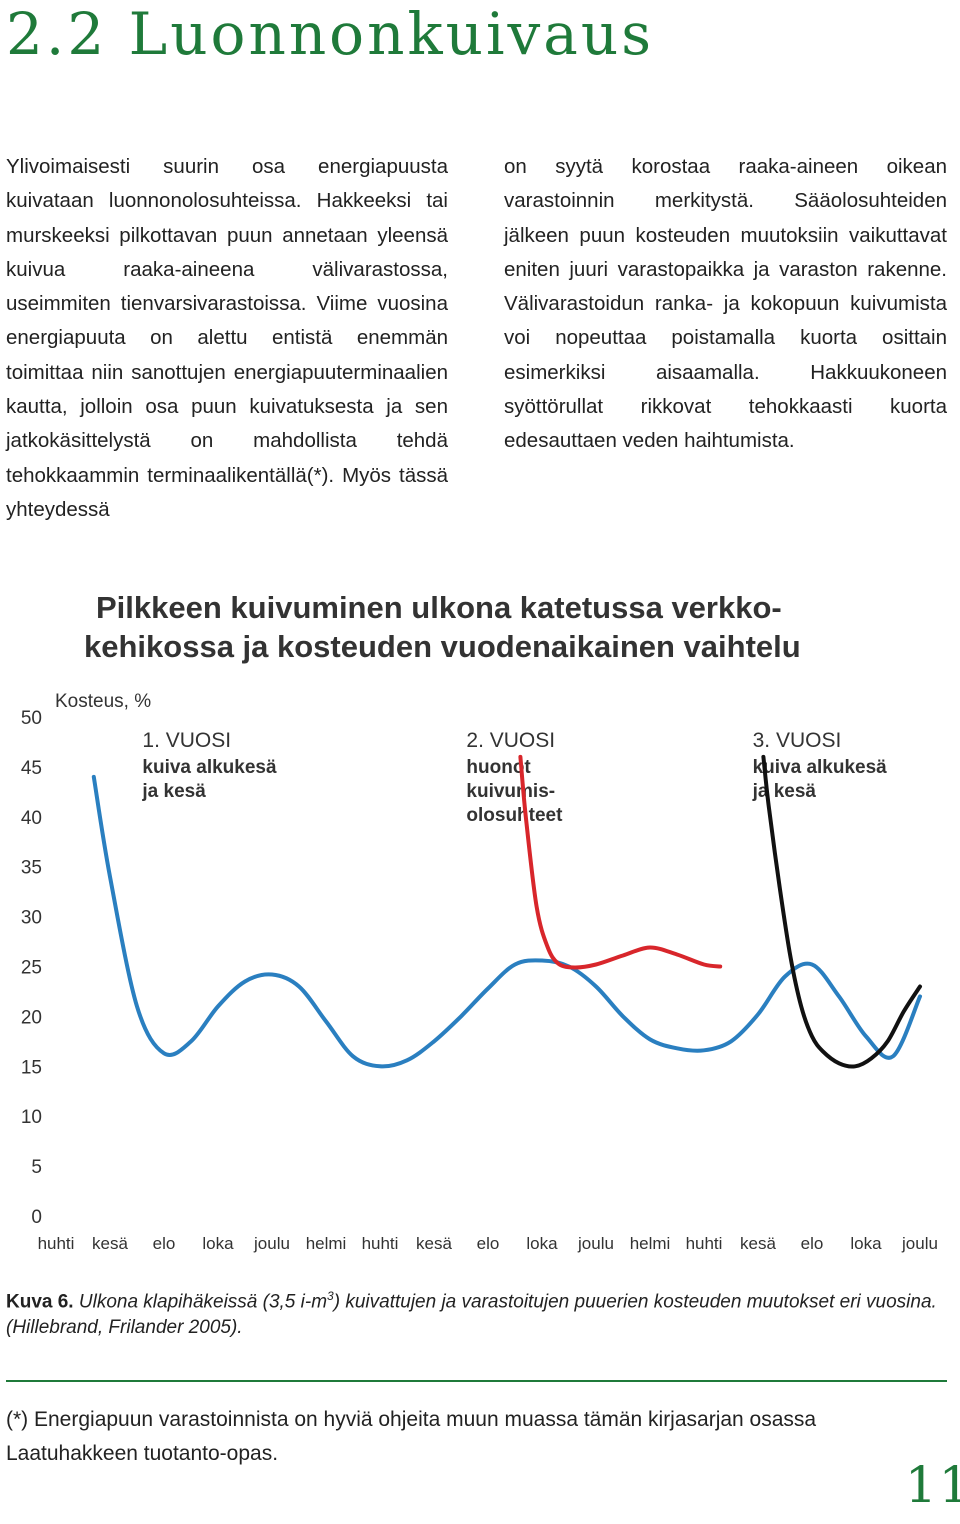  What do you see at coordinates (40, 1302) in the screenshot?
I see `caption-label: Kuva 6.` at bounding box center [40, 1302].